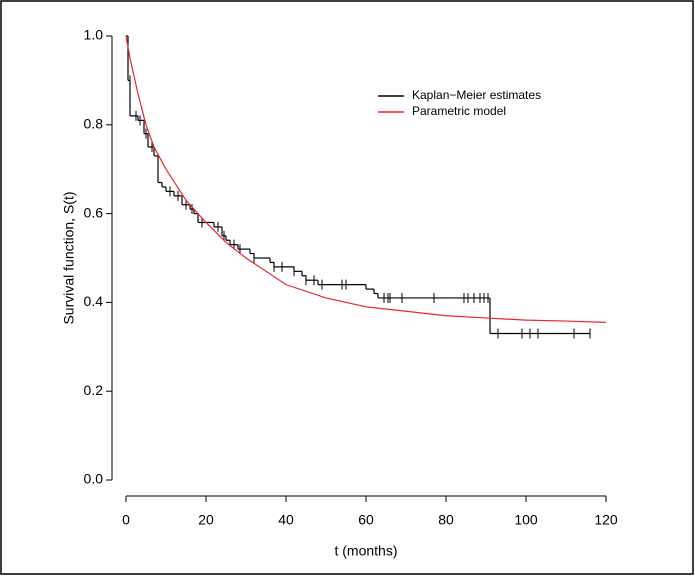 This screenshot has height=576, width=695. What do you see at coordinates (365, 551) in the screenshot?
I see `x-axis-label: t (months)` at bounding box center [365, 551].